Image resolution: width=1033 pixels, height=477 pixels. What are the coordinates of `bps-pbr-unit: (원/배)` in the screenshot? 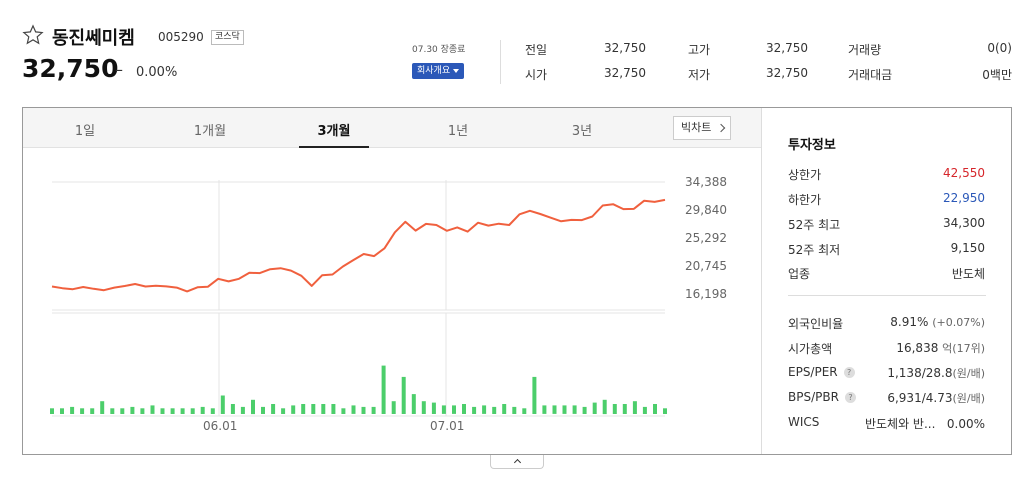 It's located at (968, 398).